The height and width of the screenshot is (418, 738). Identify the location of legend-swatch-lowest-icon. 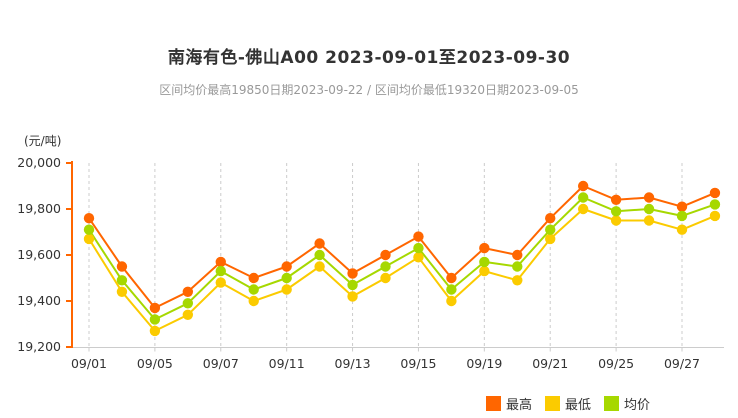
(553, 403).